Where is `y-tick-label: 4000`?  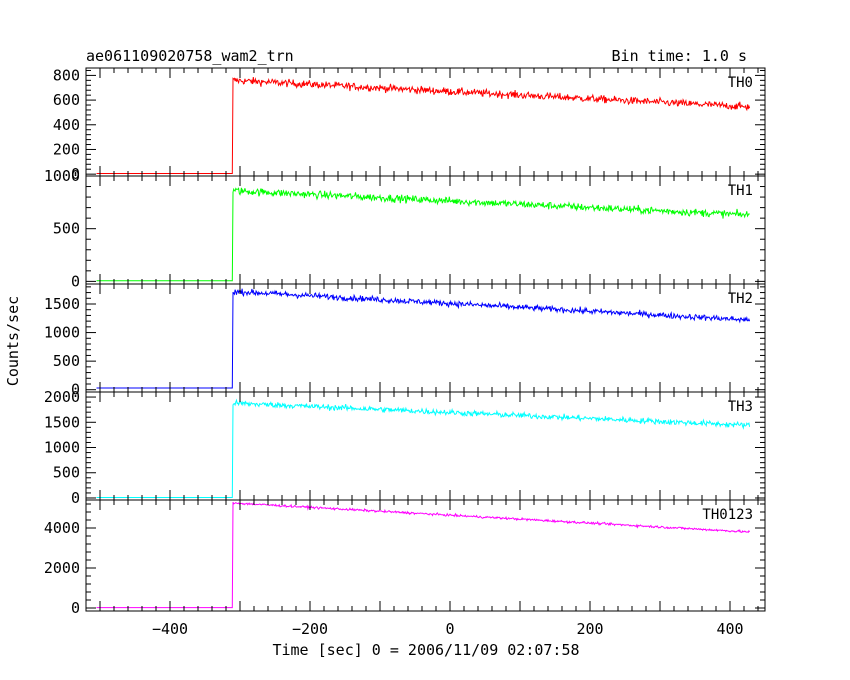 y-tick-label: 4000 is located at coordinates (62, 528).